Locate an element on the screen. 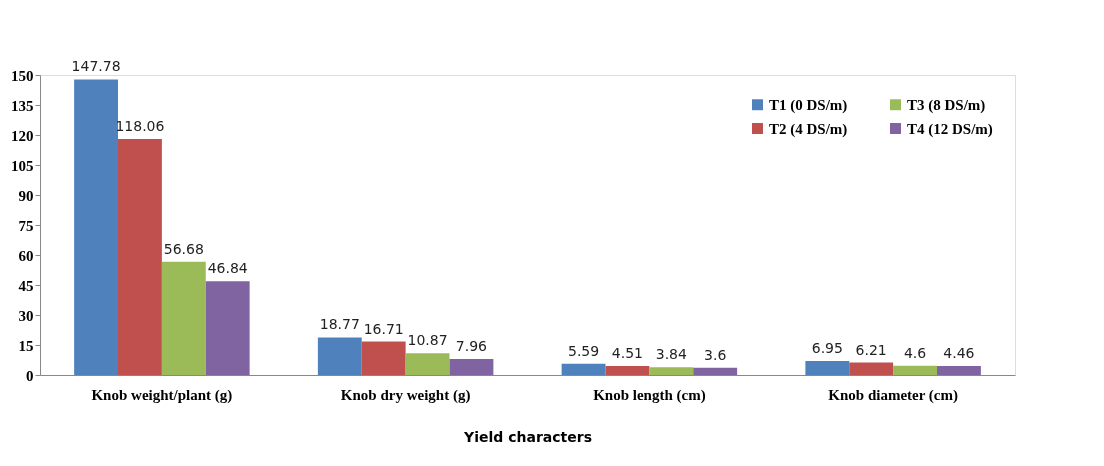  data-label: 18.77 is located at coordinates (339, 324).